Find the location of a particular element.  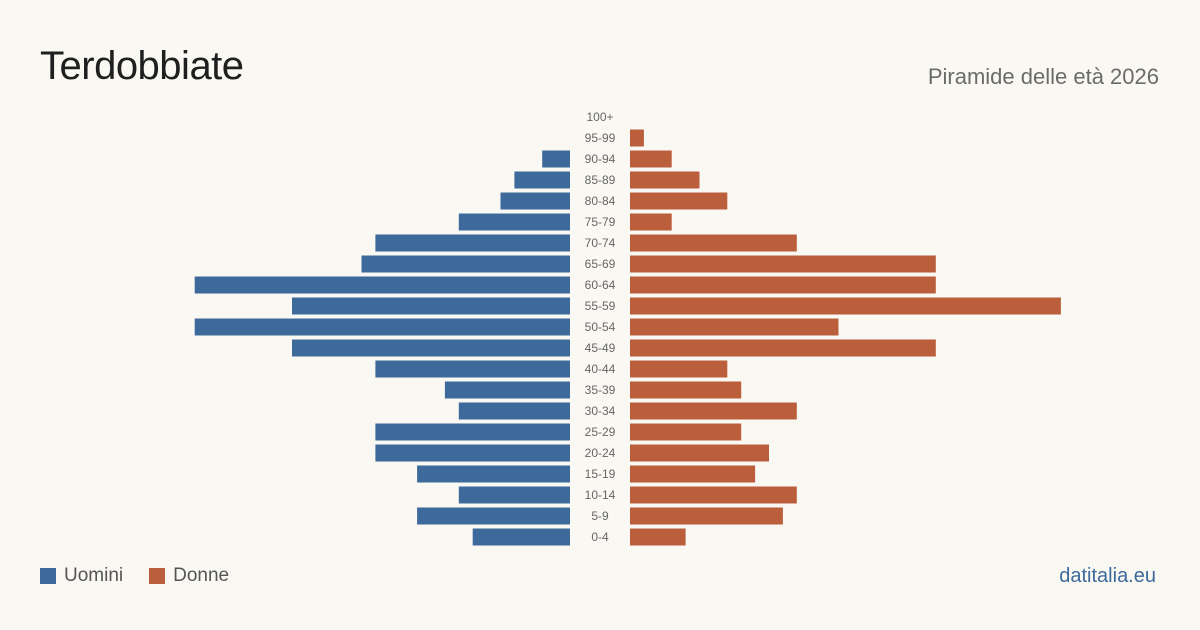

age-label-40-44: 40-44 is located at coordinates (600, 369).